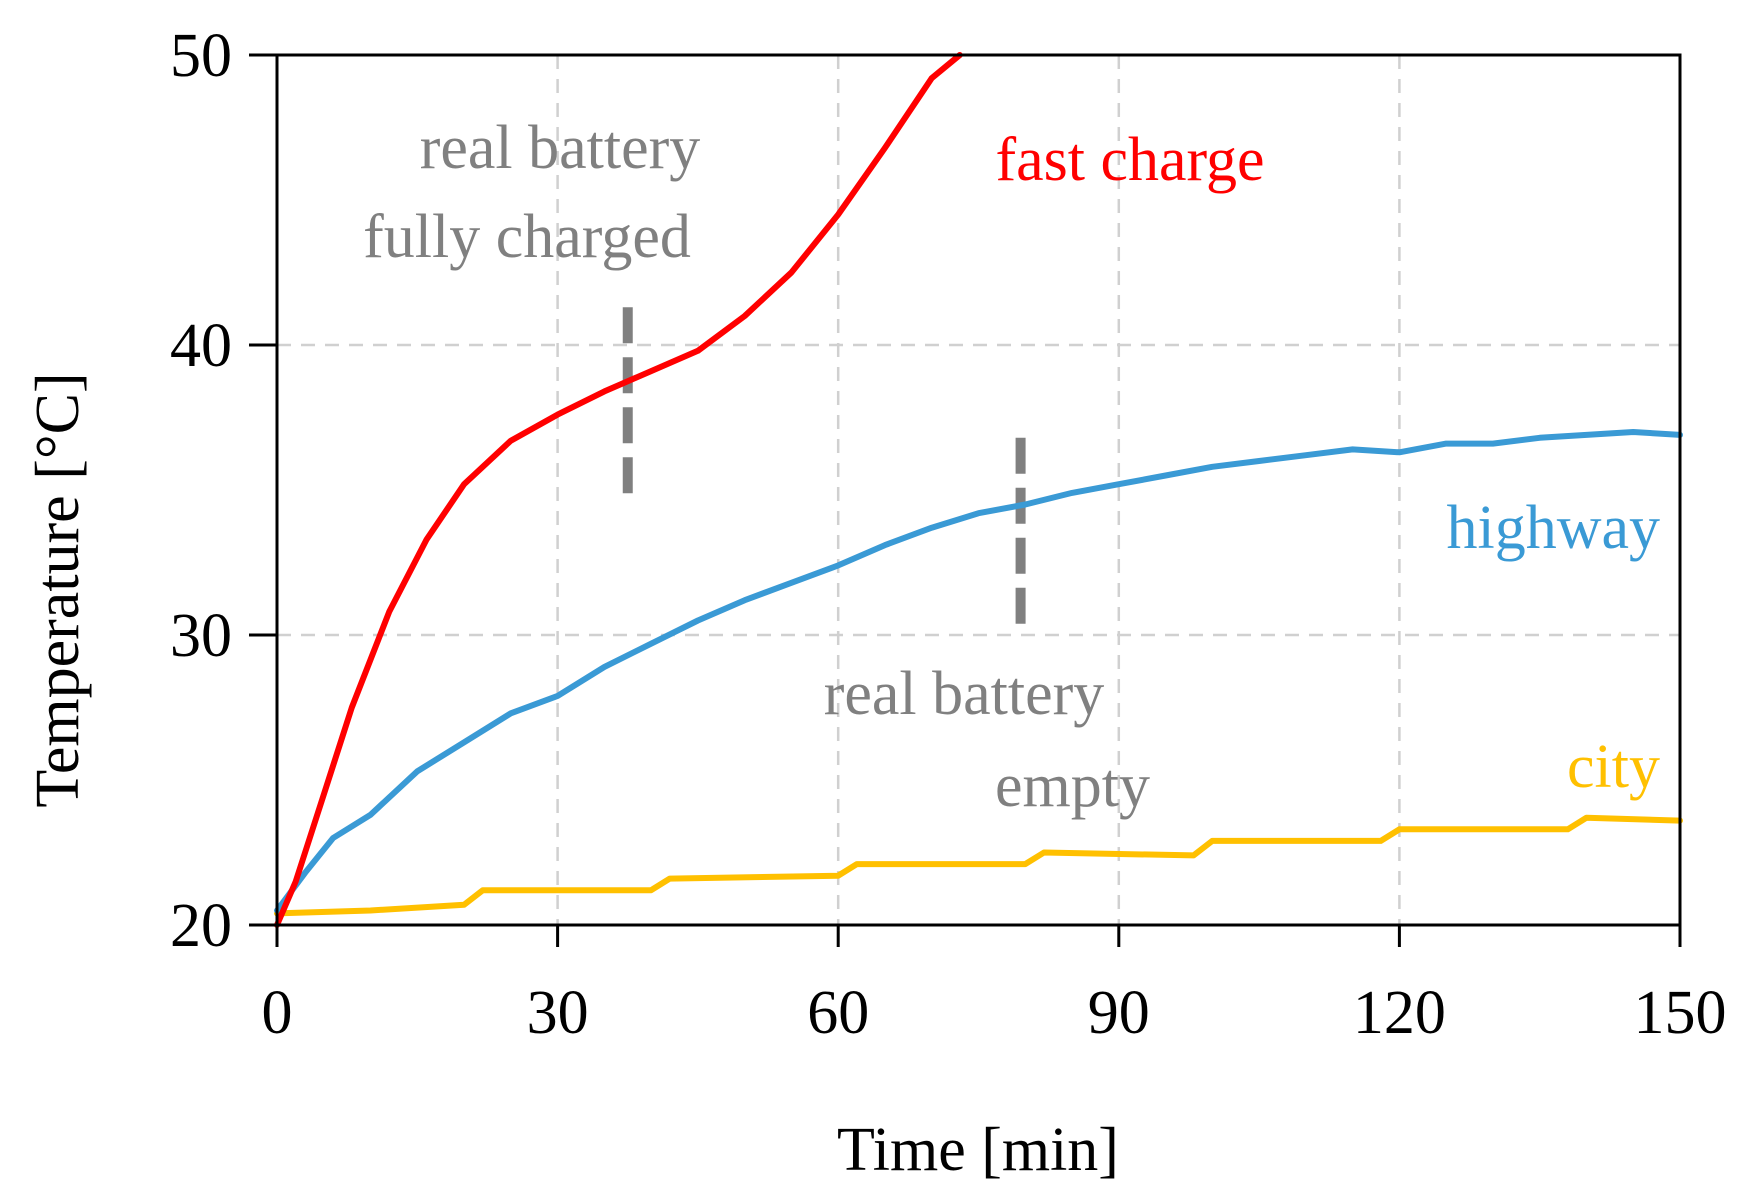 The image size is (1749, 1200). What do you see at coordinates (1613, 767) in the screenshot?
I see `city-label: city` at bounding box center [1613, 767].